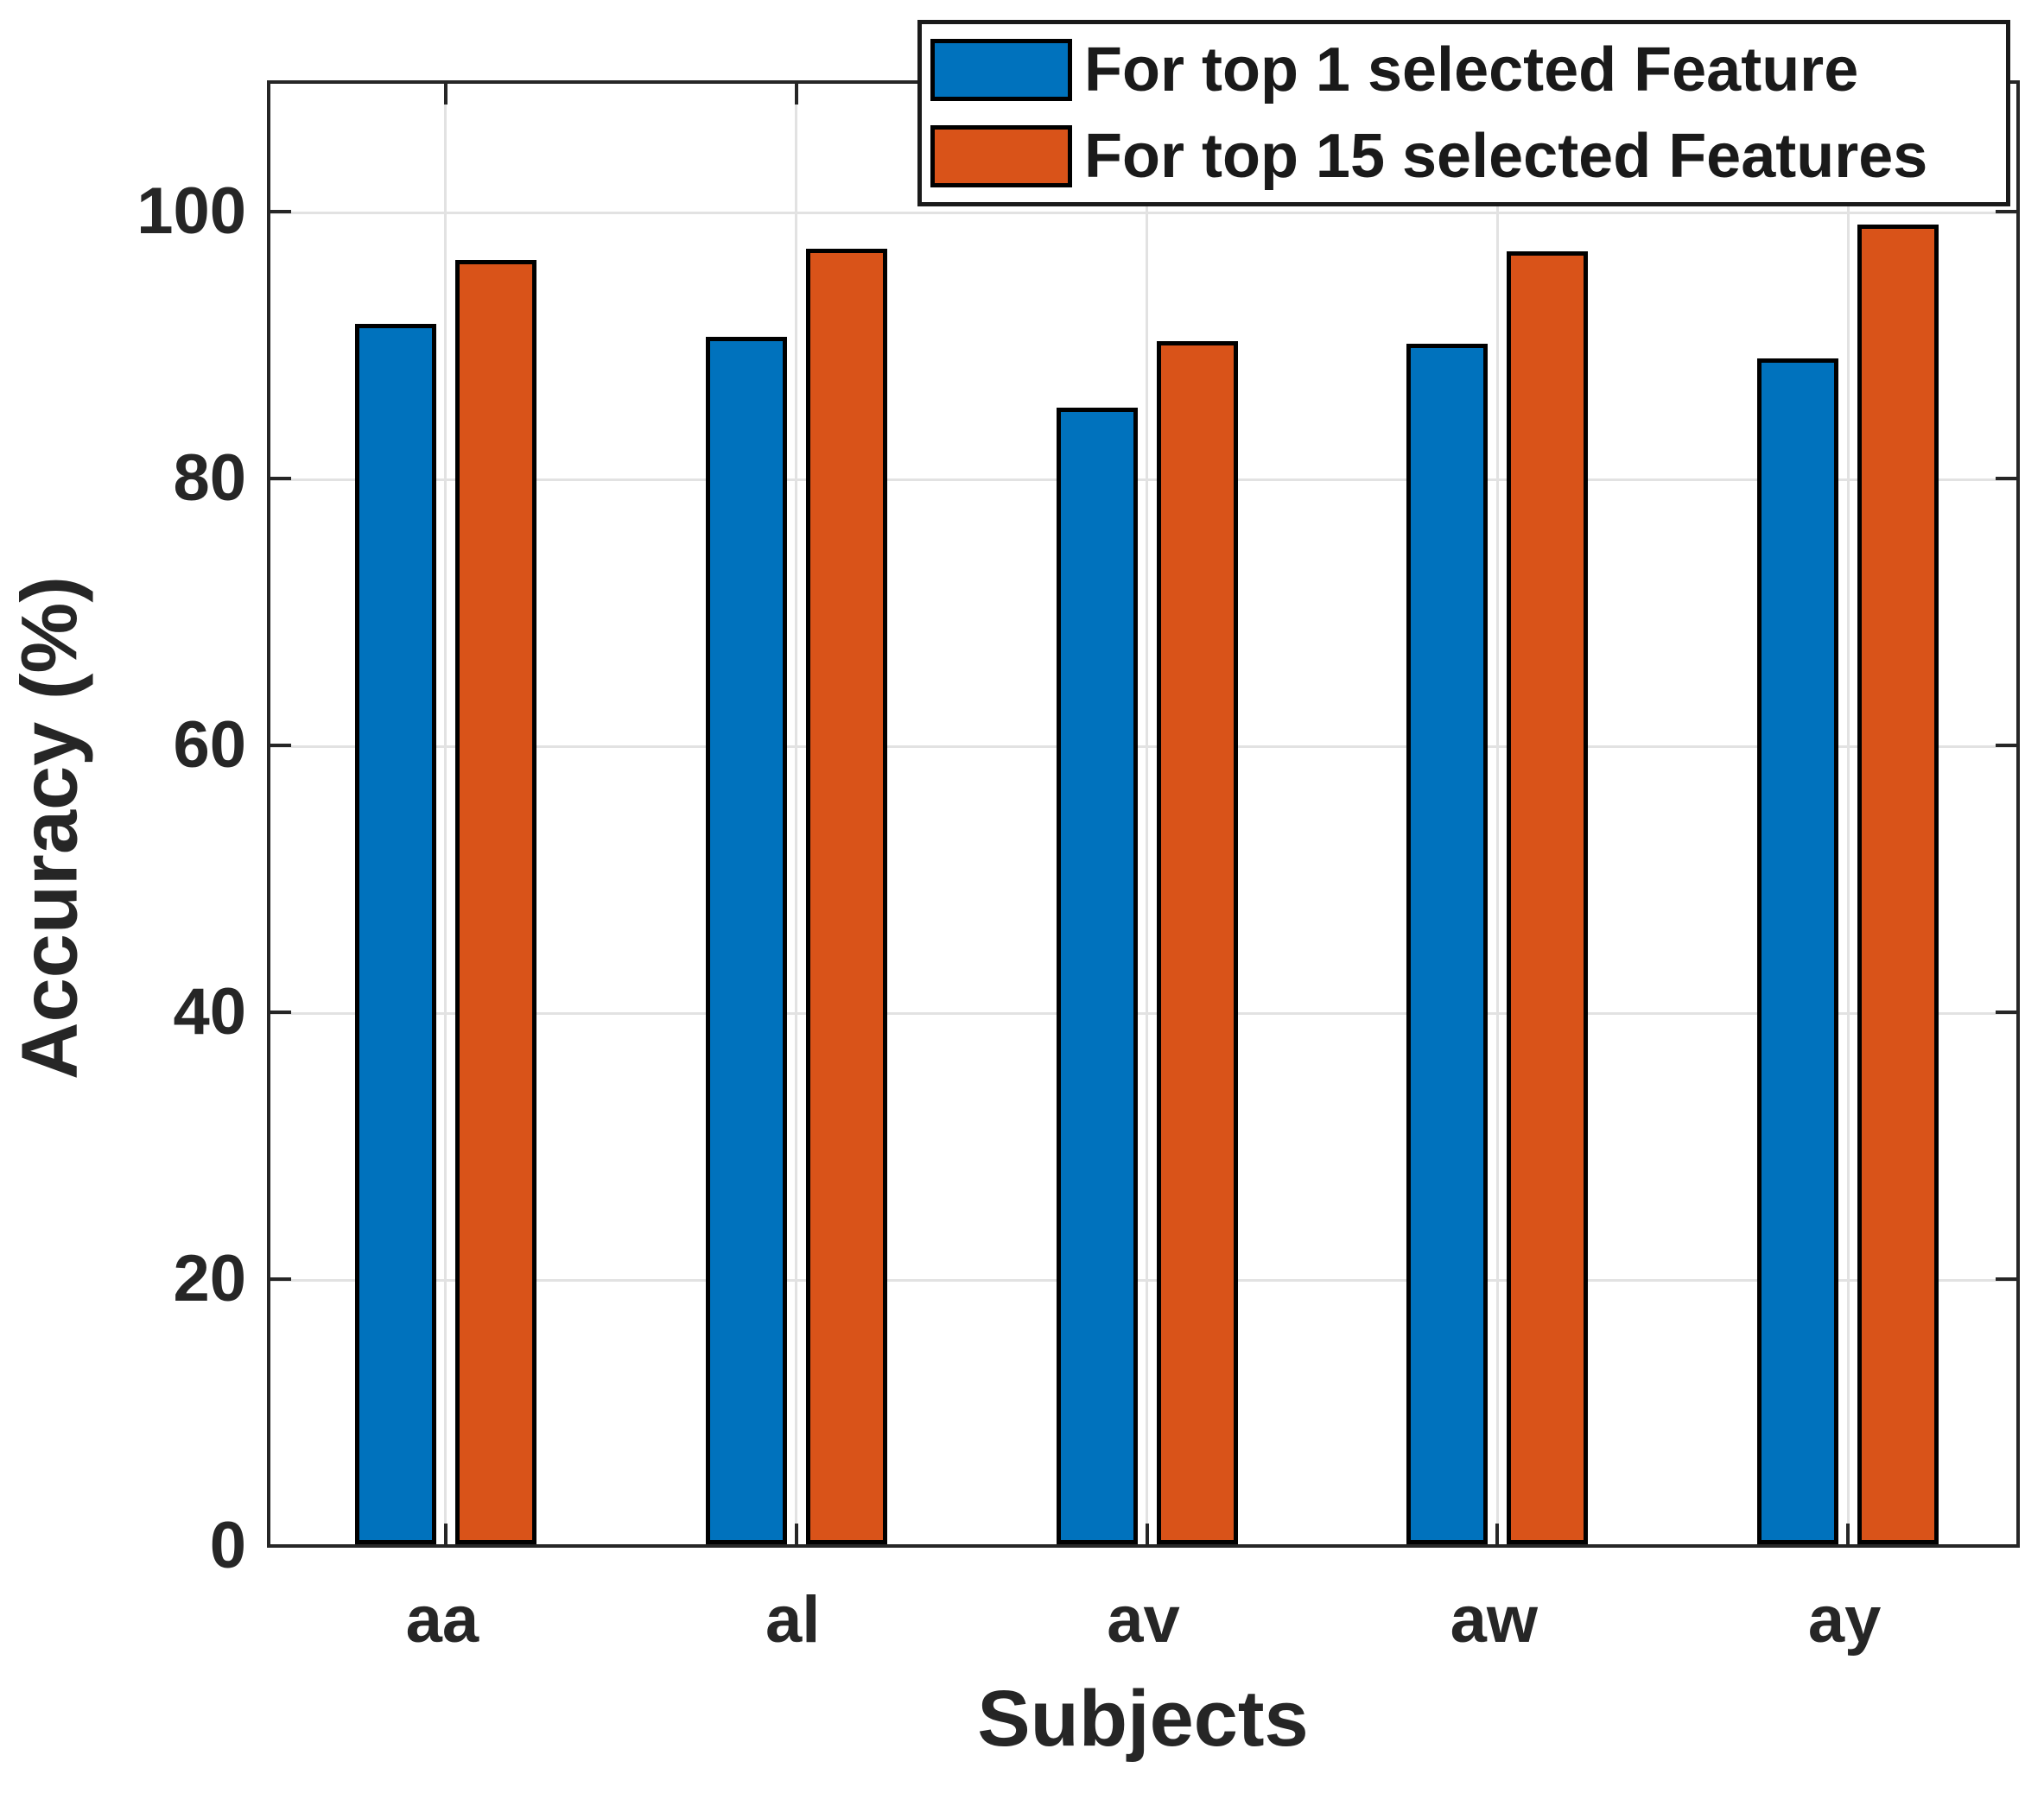  Describe the element at coordinates (1197, 943) in the screenshot. I see `bar-top15-av` at that location.